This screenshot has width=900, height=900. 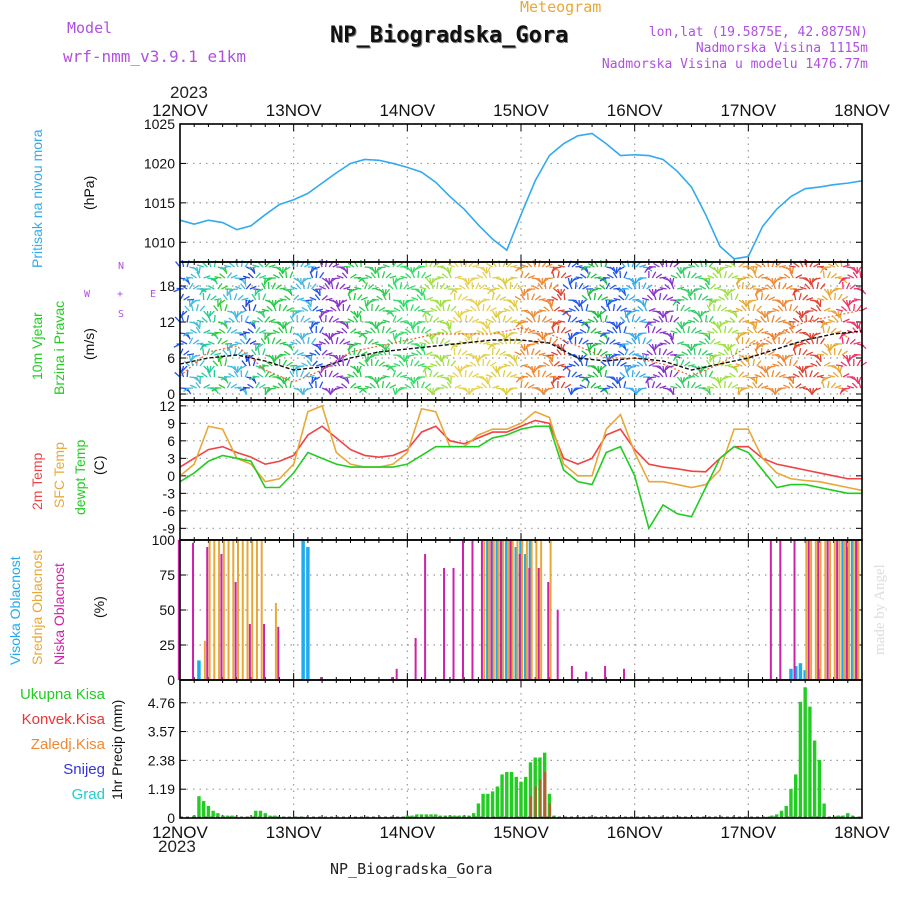 I want to click on wind-band, so click(x=636, y=328).